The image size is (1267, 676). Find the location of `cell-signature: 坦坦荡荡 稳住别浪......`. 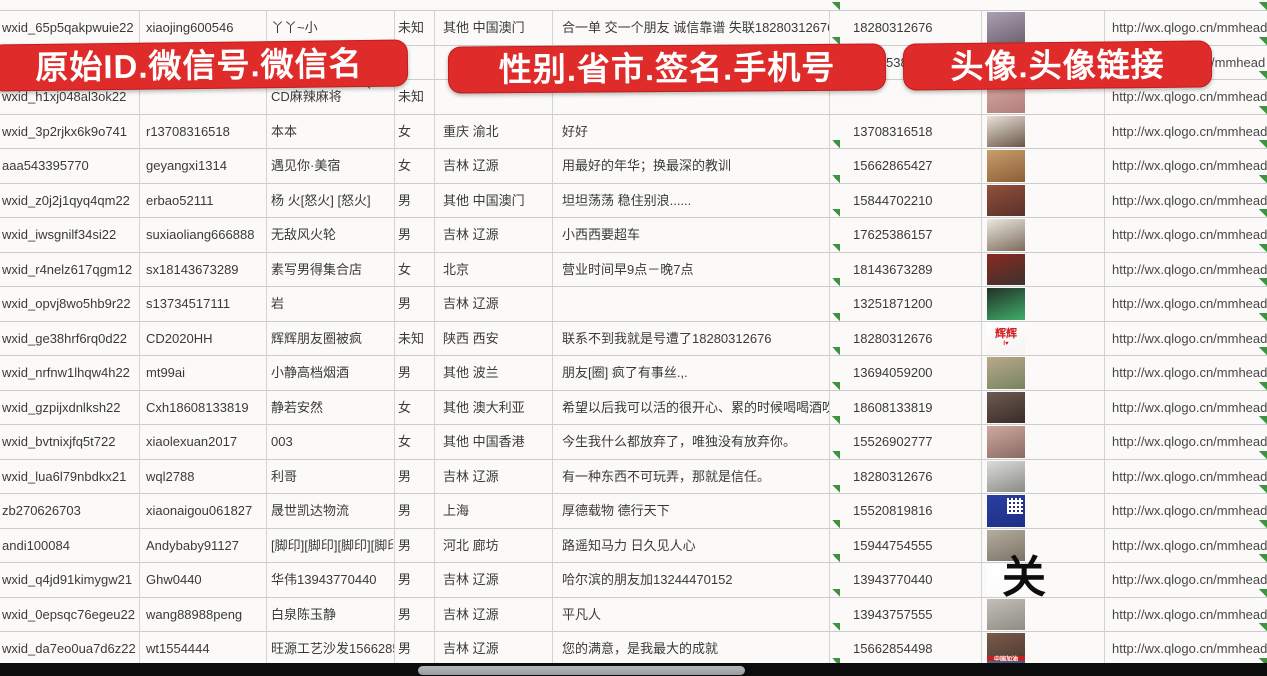

cell-signature: 坦坦荡荡 稳住别浪...... is located at coordinates (691, 200).